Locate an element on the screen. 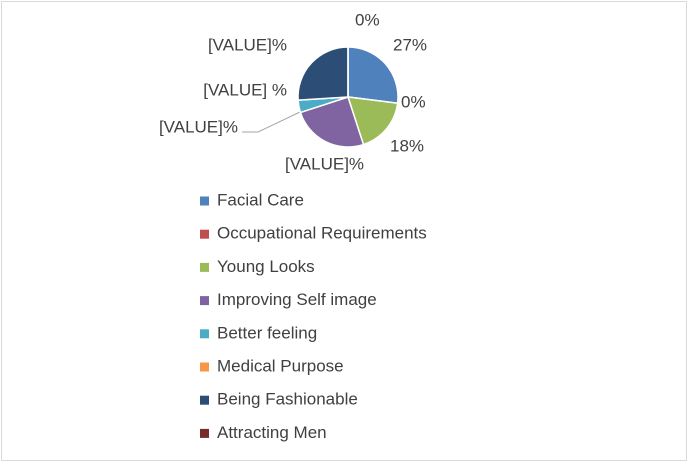 The width and height of the screenshot is (689, 468). legend-label: Better feeling is located at coordinates (267, 332).